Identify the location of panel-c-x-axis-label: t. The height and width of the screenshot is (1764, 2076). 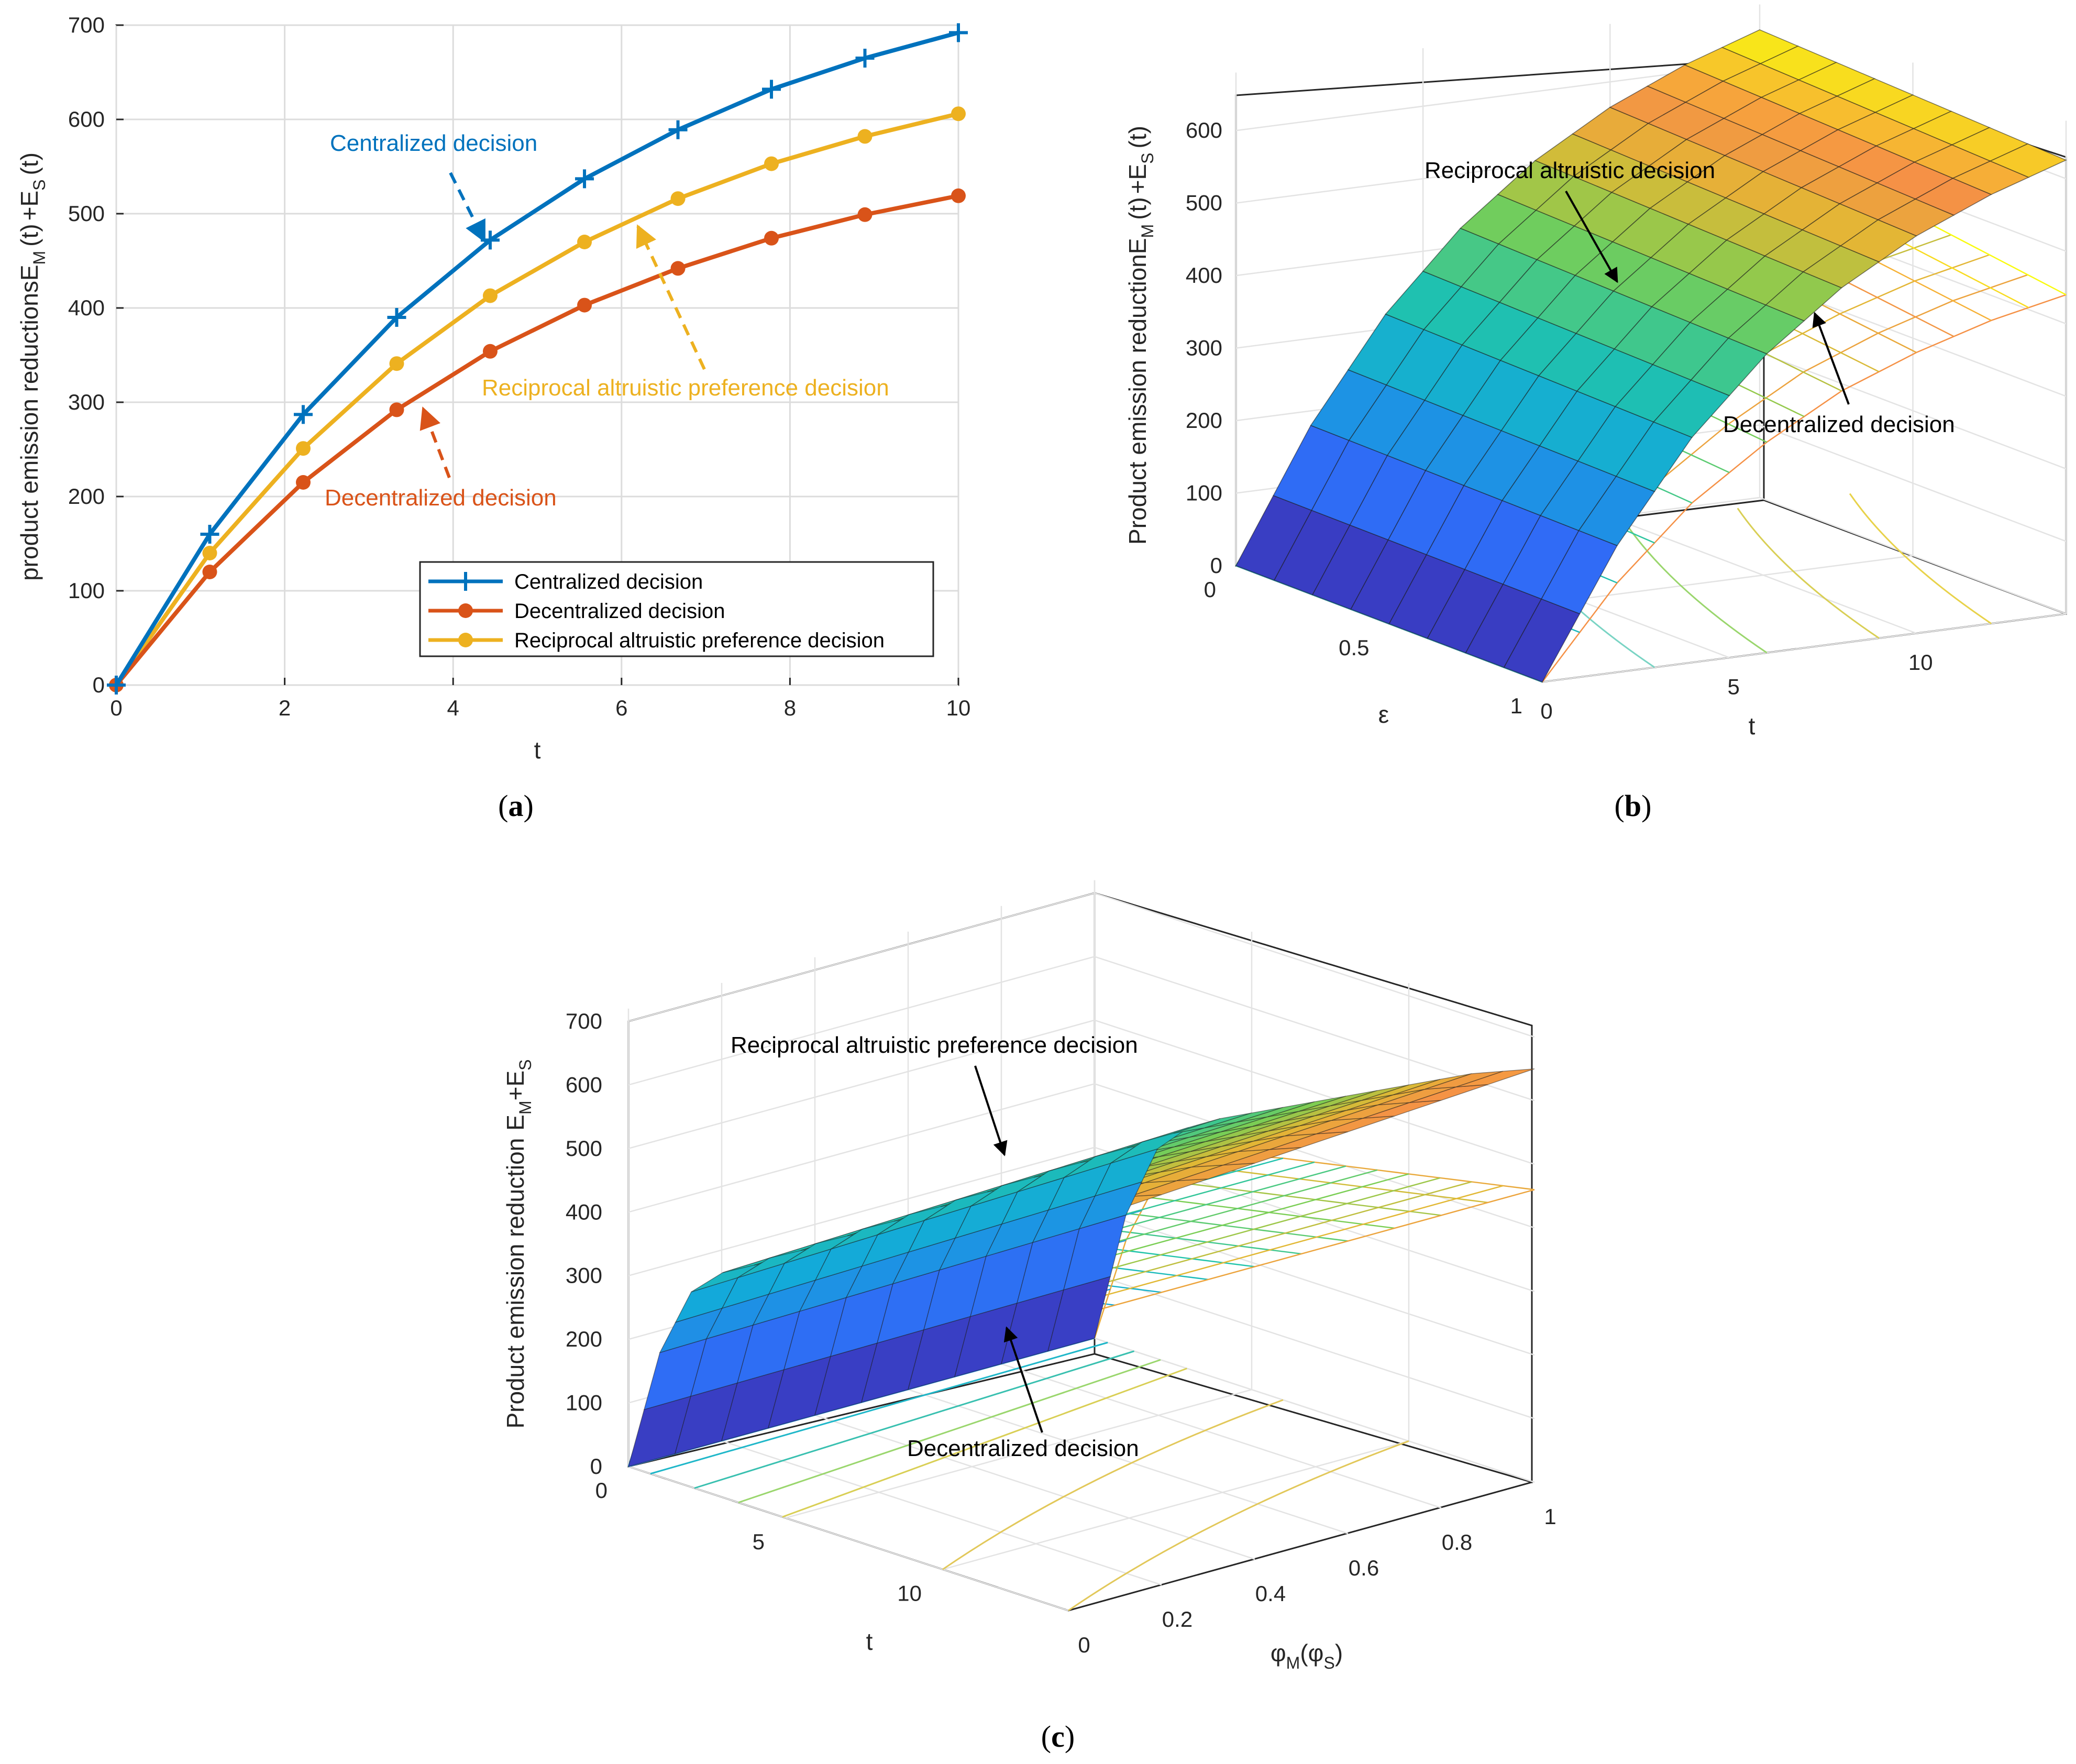
(869, 1641).